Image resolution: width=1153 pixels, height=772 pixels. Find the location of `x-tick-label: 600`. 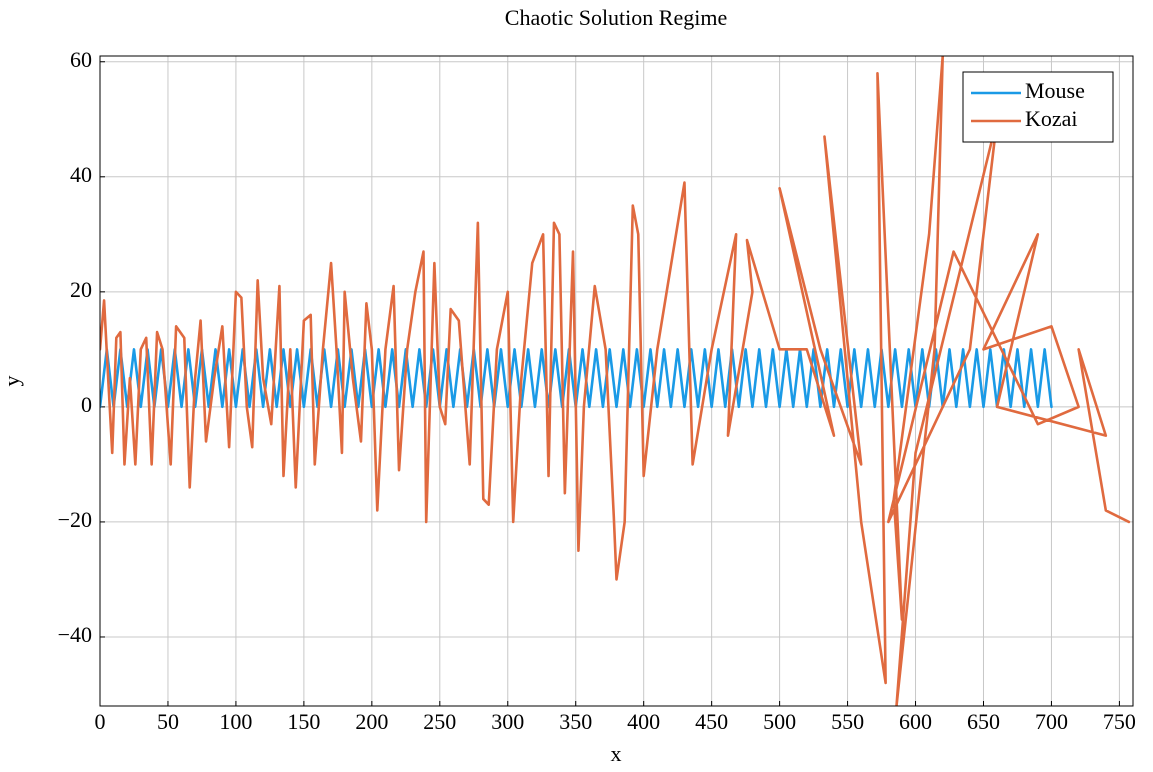

x-tick-label: 600 is located at coordinates (915, 721).